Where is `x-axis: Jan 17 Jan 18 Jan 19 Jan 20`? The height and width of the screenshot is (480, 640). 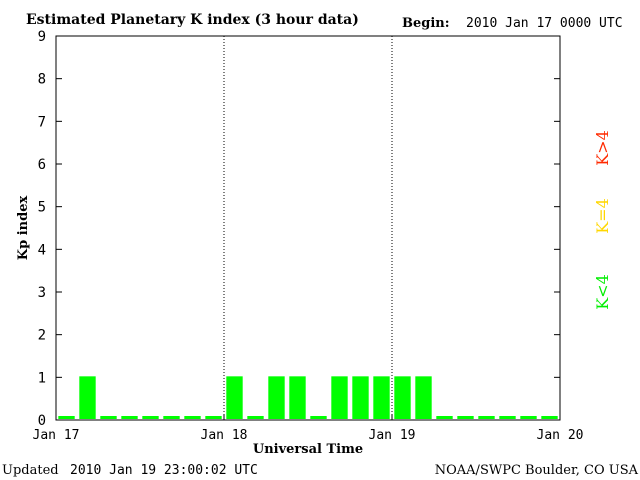 x-axis: Jan 17 Jan 18 Jan 19 Jan 20 is located at coordinates (308, 428).